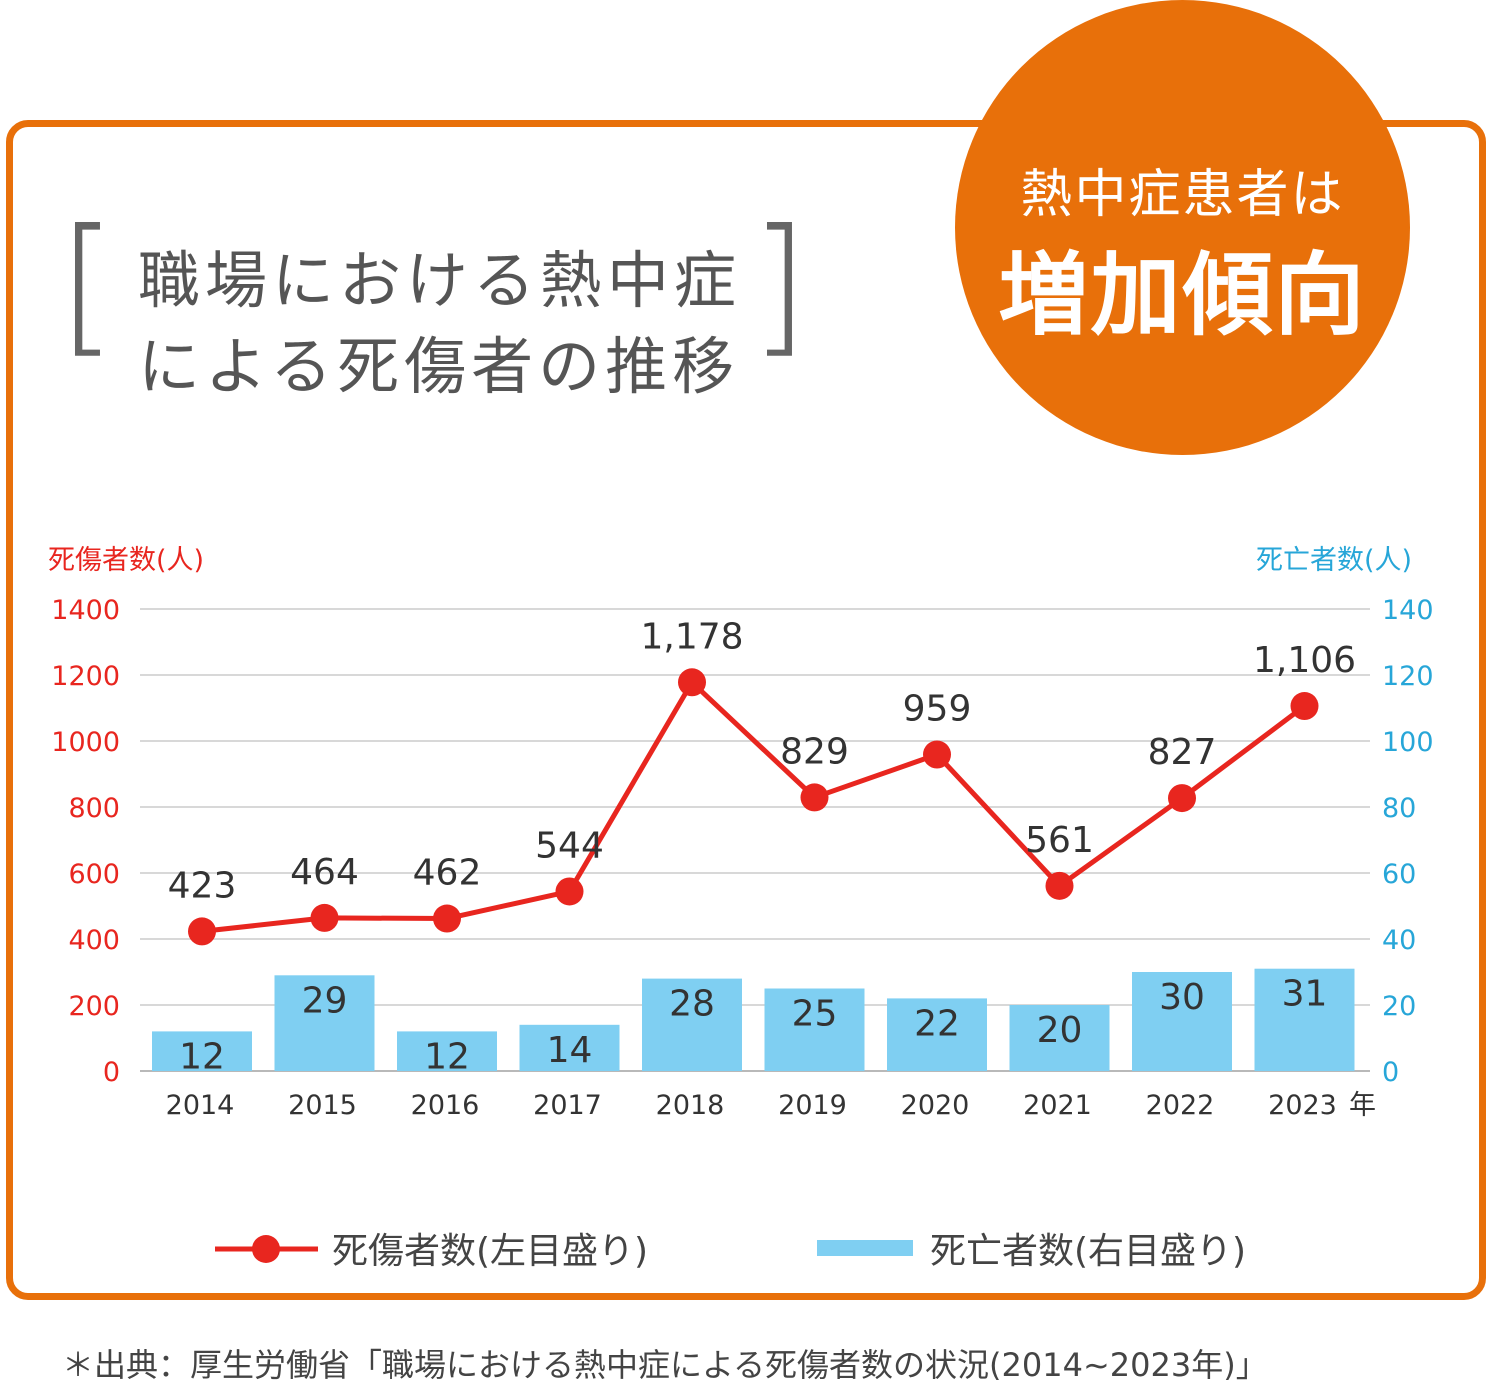 Image resolution: width=1500 pixels, height=1386 pixels. I want to click on right-axis-tick: 0, so click(1390, 1072).